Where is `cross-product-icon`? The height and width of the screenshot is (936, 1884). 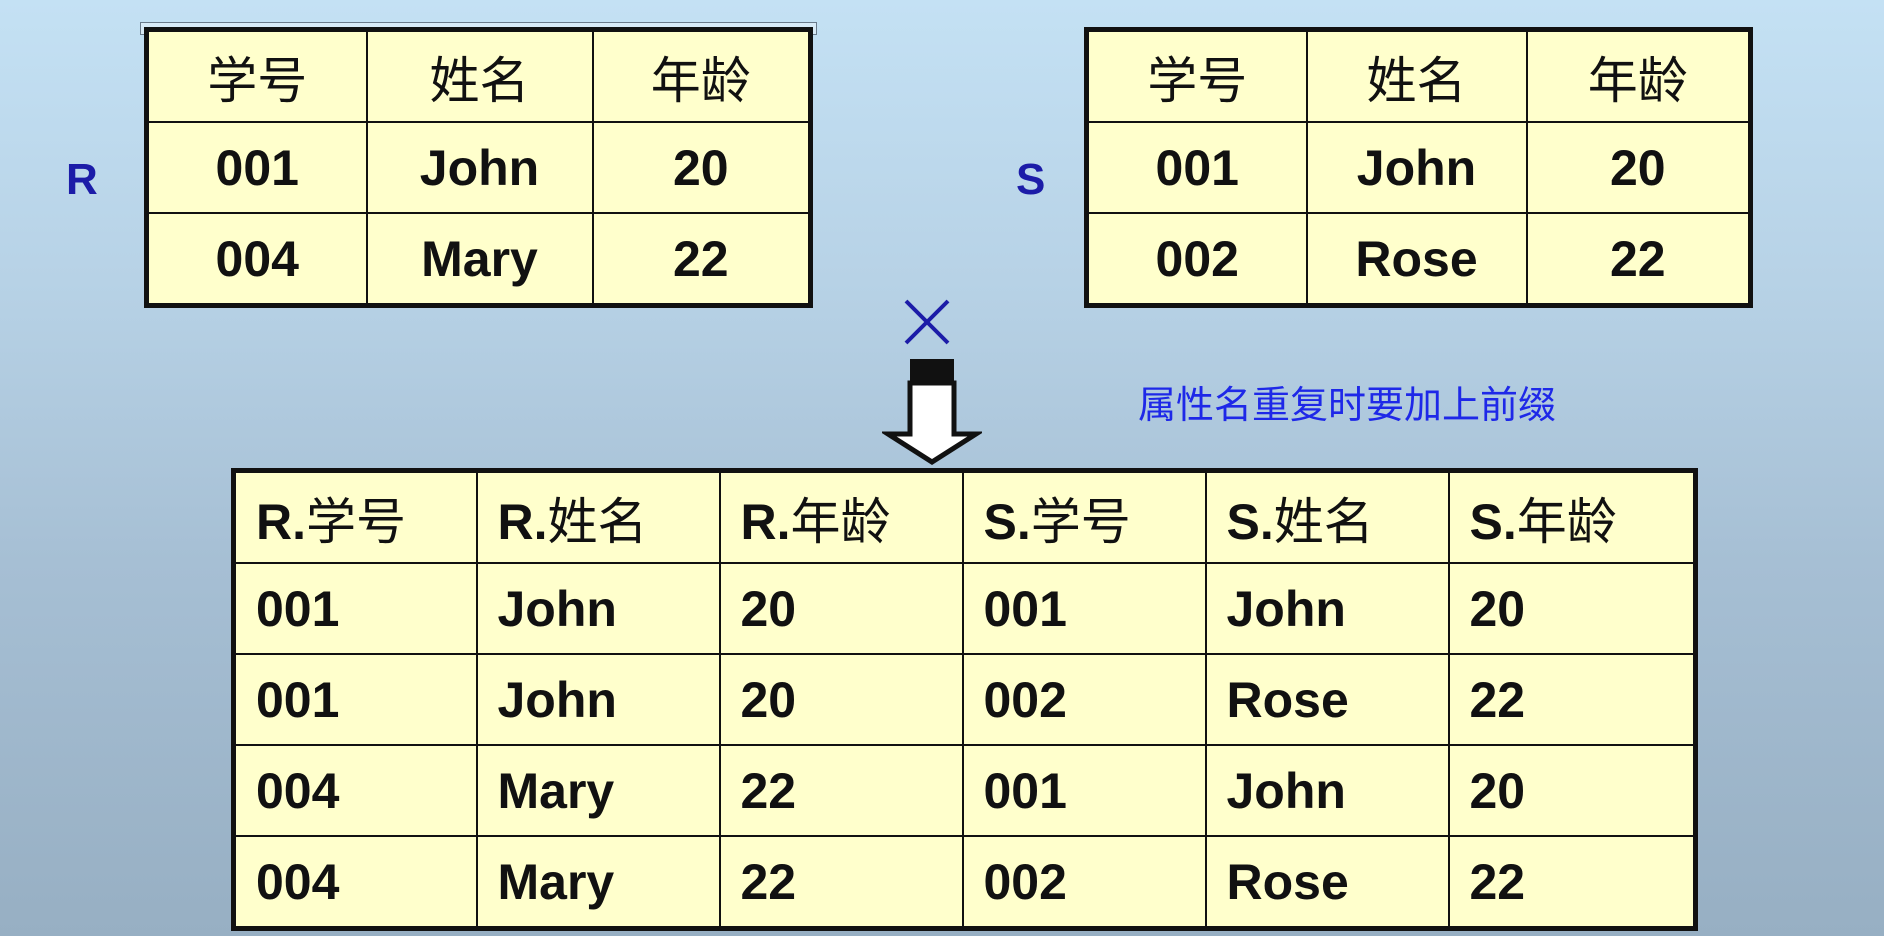
cross-product-icon is located at coordinates (927, 322).